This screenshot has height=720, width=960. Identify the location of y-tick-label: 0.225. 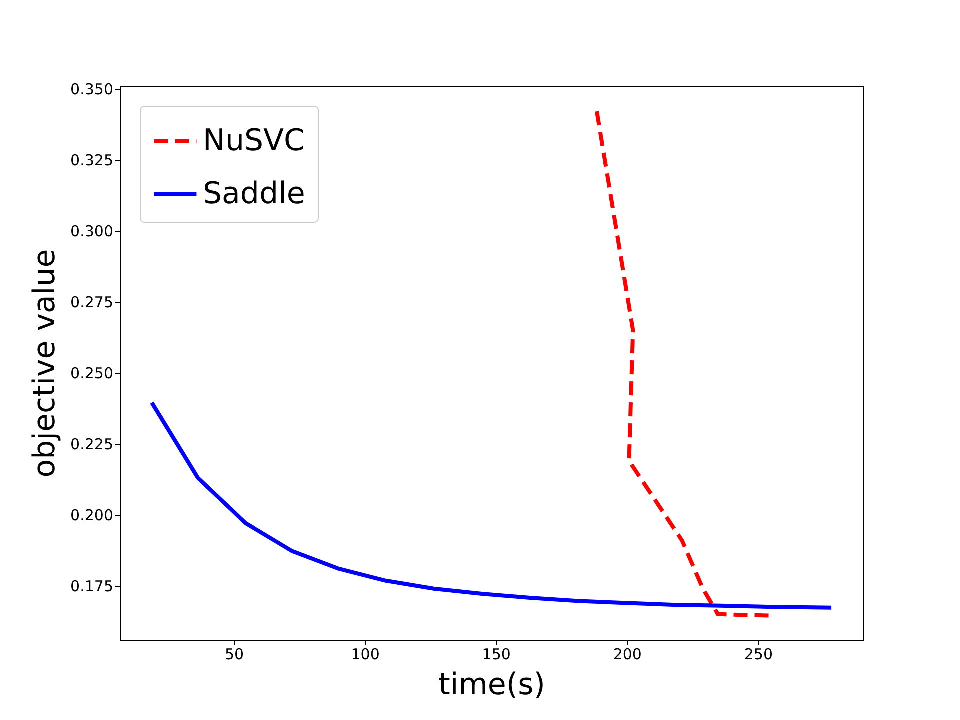
(92, 444).